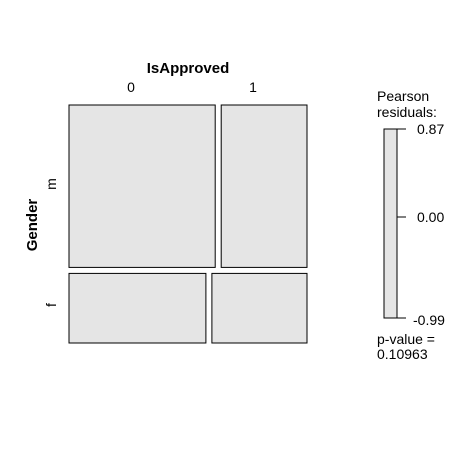 The image size is (472, 454). I want to click on y-category-label-f: f, so click(51, 305).